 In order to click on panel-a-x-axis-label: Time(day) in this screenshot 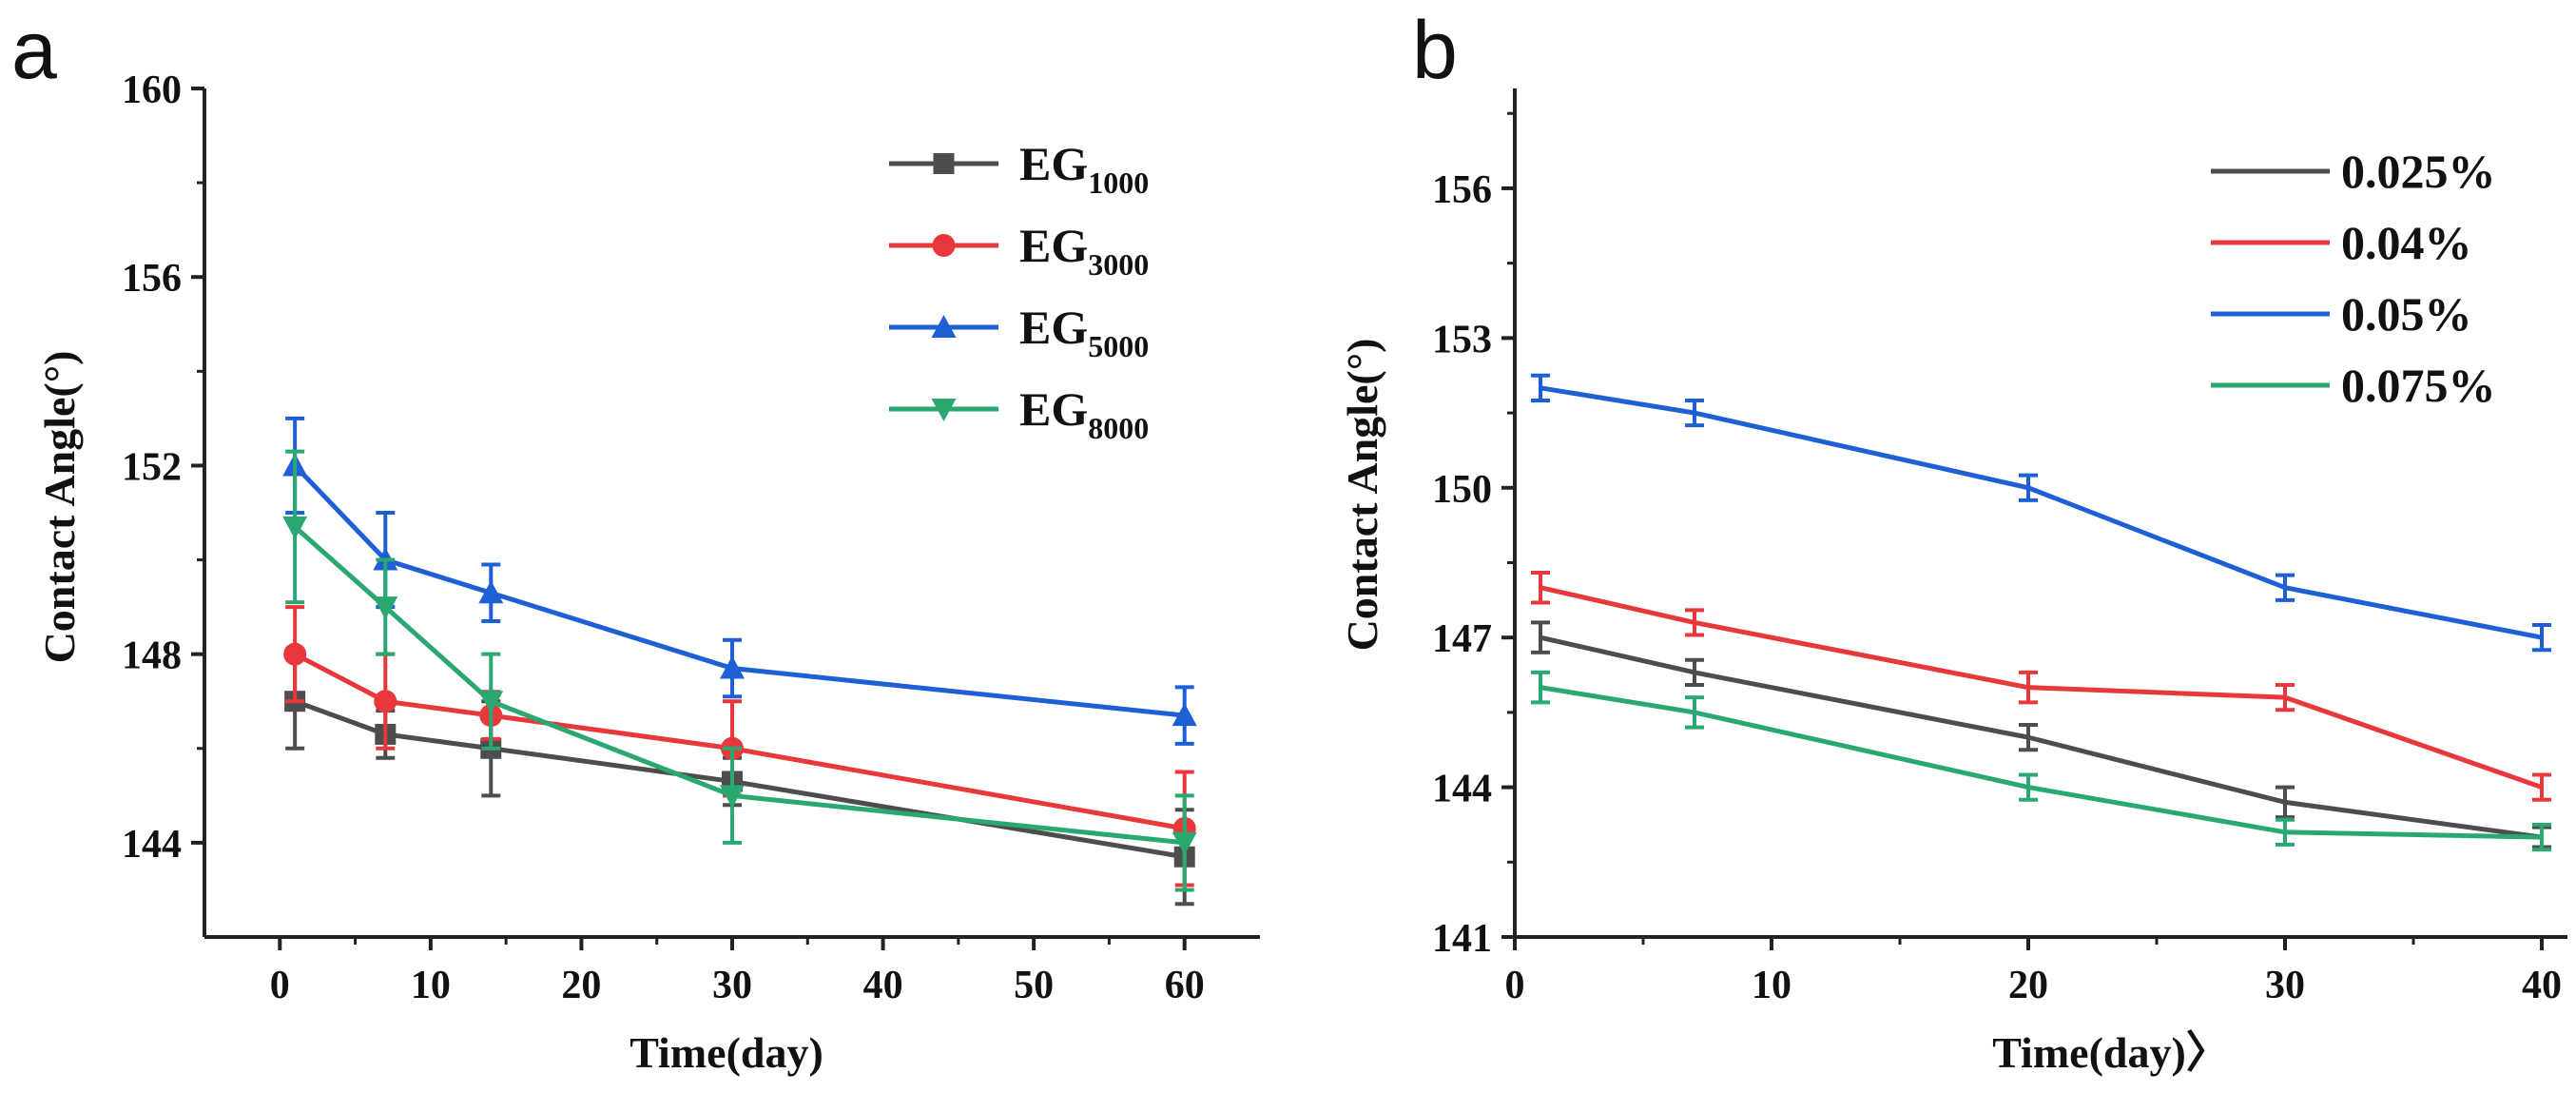, I will do `click(726, 1052)`.